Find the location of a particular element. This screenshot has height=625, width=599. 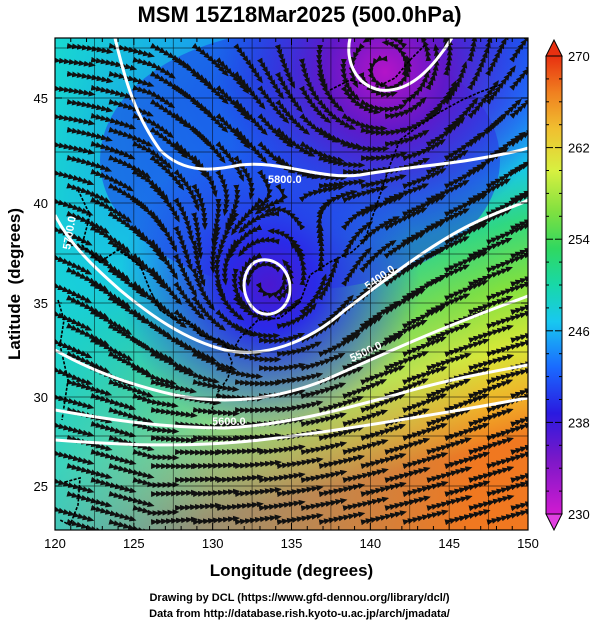

colorbar-tick-label: 230 is located at coordinates (579, 514).